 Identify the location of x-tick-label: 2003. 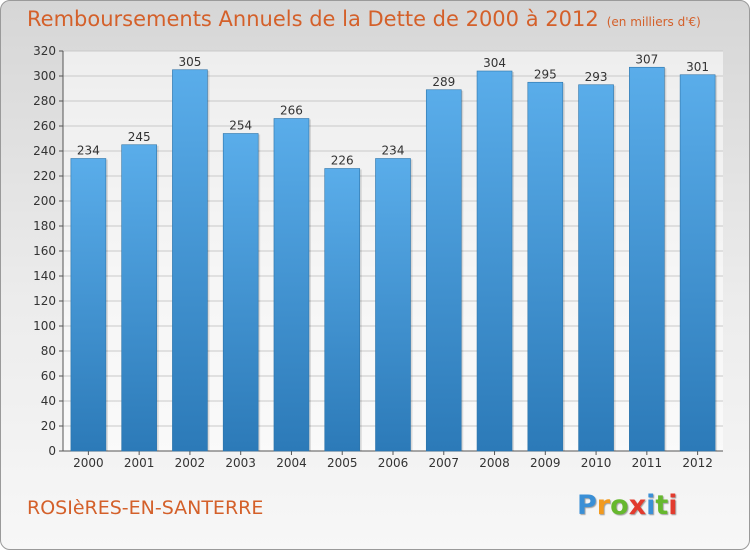
(240, 463).